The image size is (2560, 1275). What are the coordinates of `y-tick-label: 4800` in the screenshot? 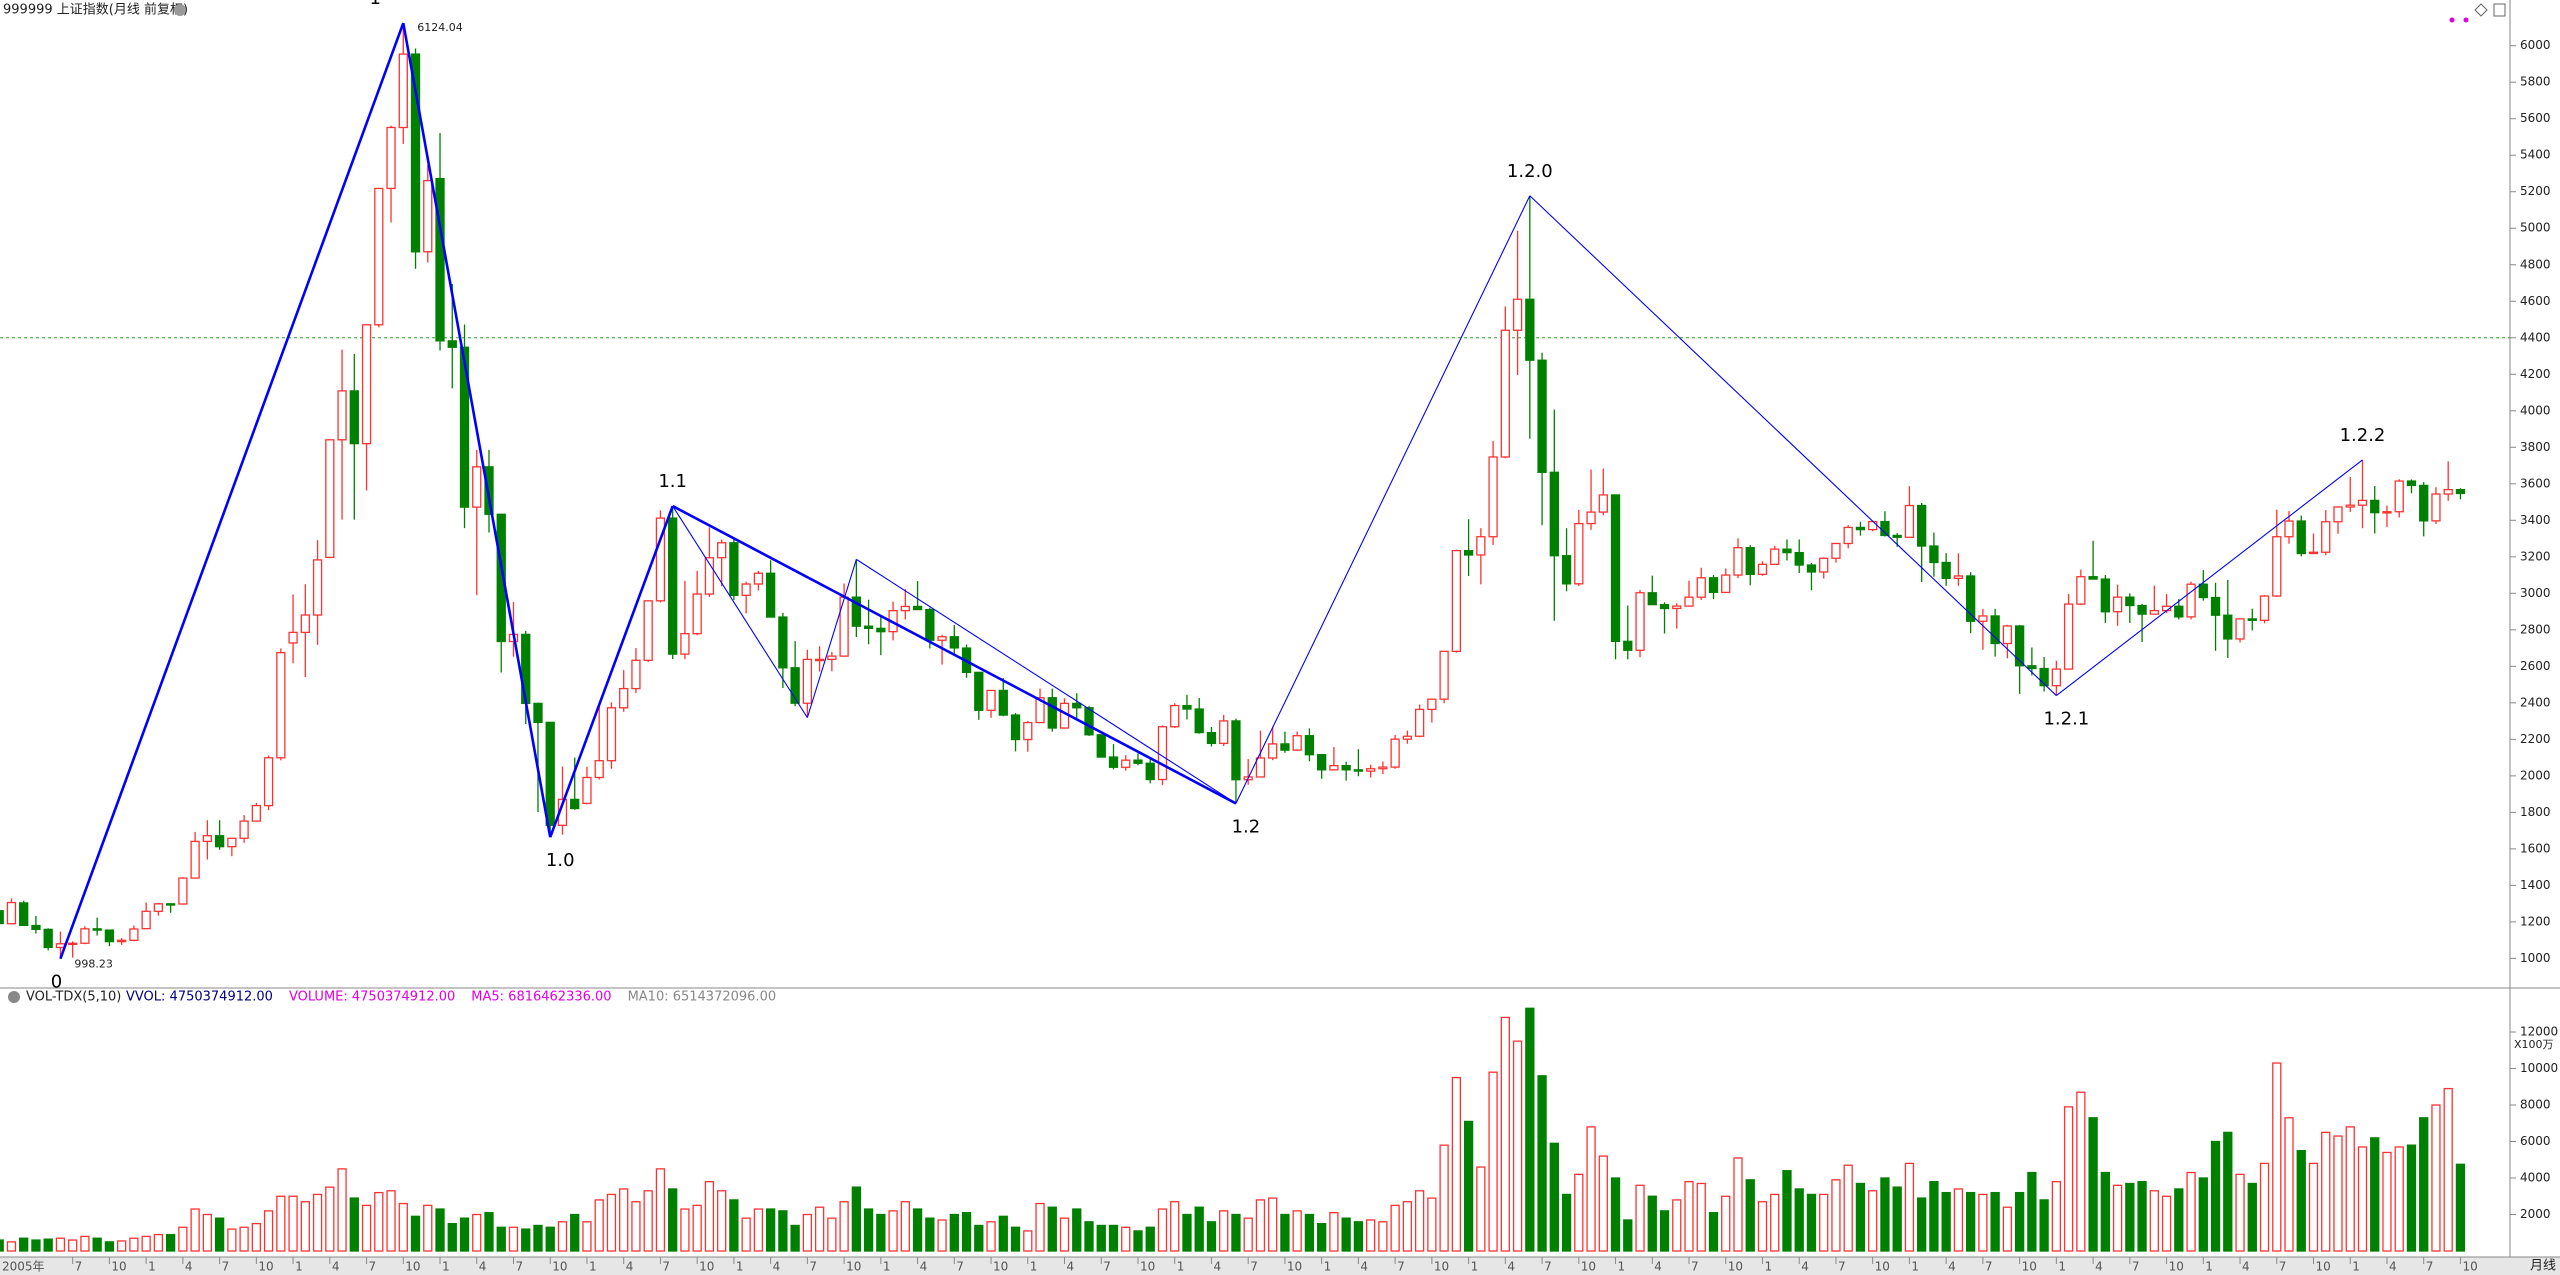 It's located at (2535, 264).